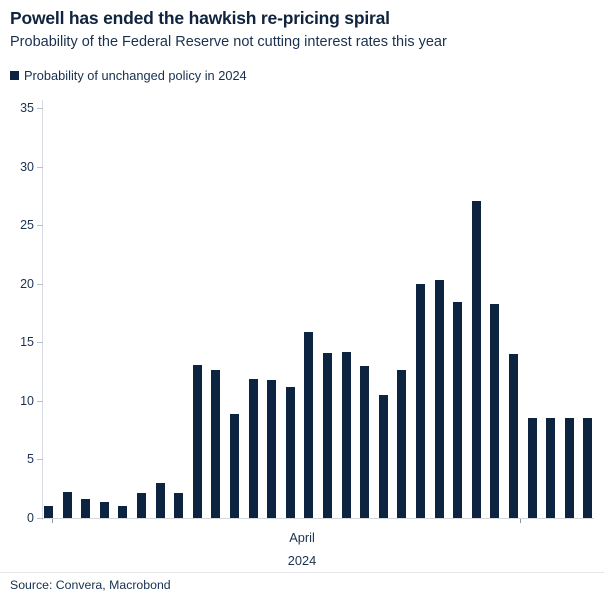 The image size is (604, 604). I want to click on x-axis-line, so click(318, 518).